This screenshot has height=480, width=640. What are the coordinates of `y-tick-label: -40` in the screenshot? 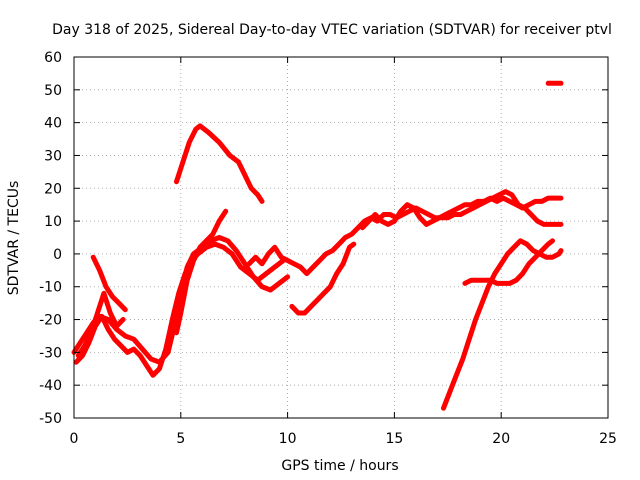 It's located at (50, 386).